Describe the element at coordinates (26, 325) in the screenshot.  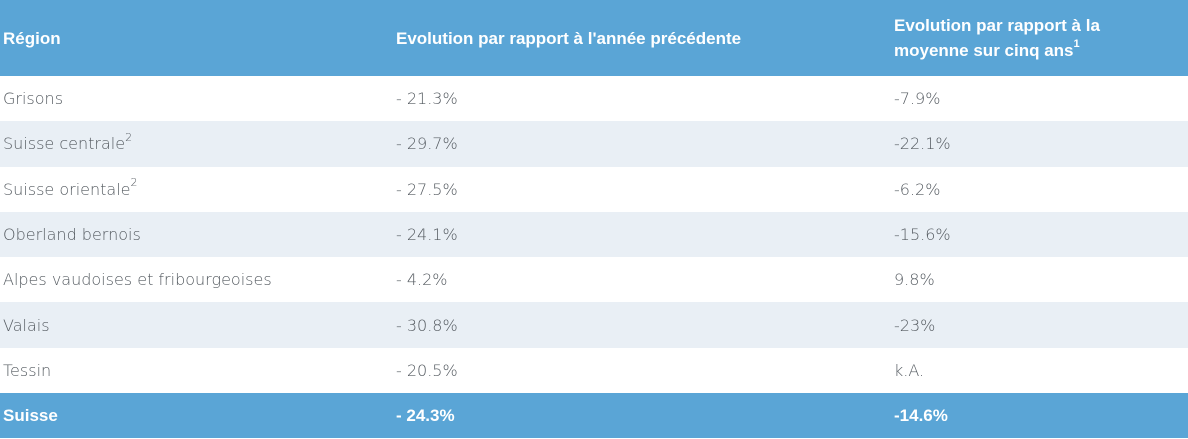
I see `region-name: Valais` at that location.